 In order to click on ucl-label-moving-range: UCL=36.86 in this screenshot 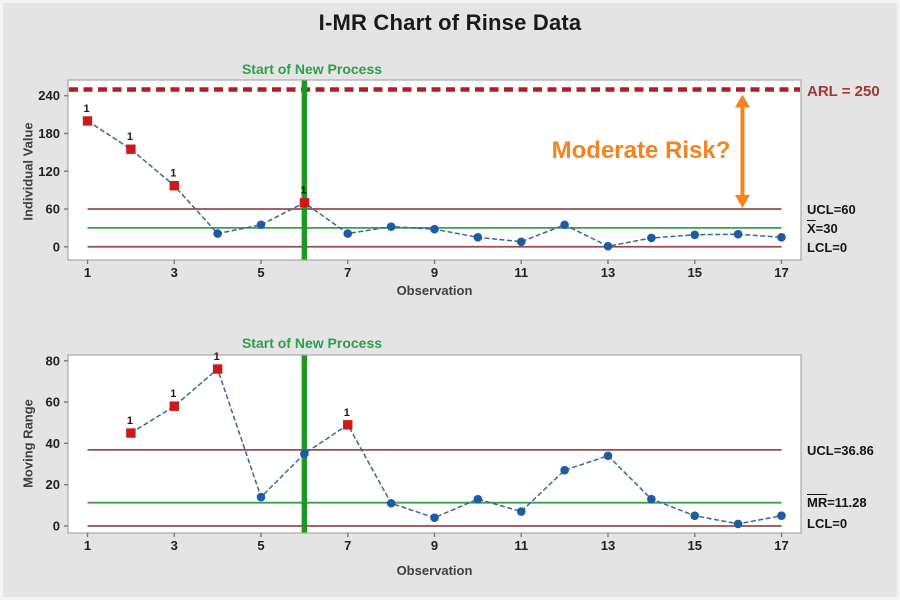, I will do `click(840, 450)`.